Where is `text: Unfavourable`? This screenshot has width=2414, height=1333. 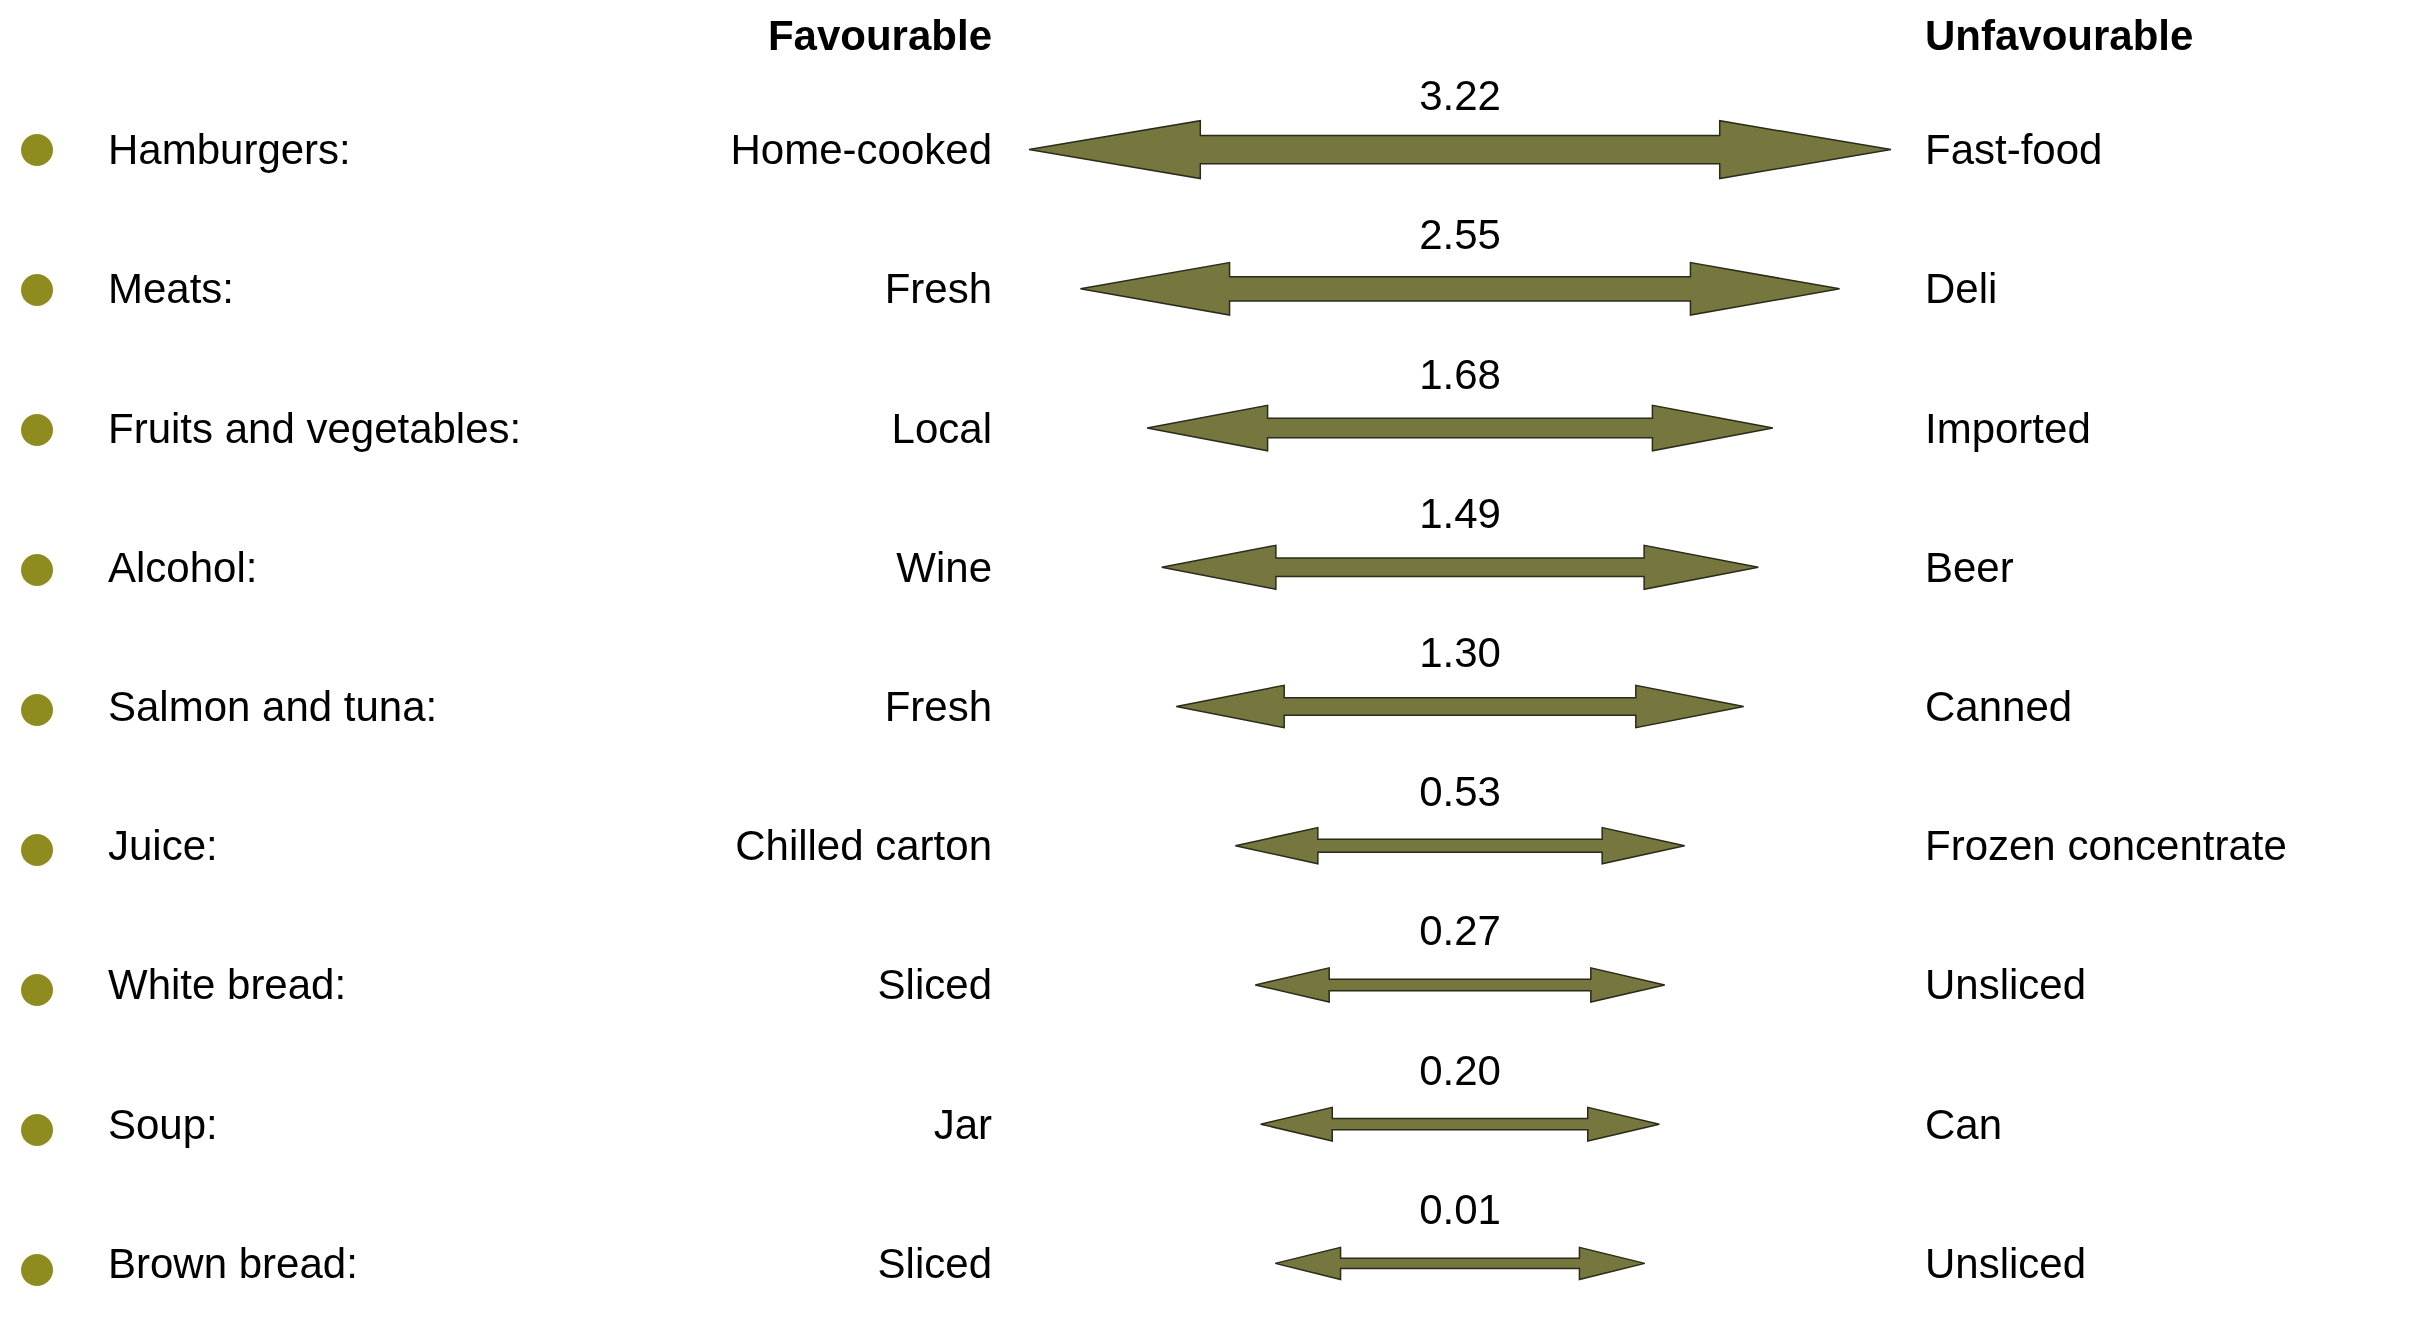
text: Unfavourable is located at coordinates (2059, 35).